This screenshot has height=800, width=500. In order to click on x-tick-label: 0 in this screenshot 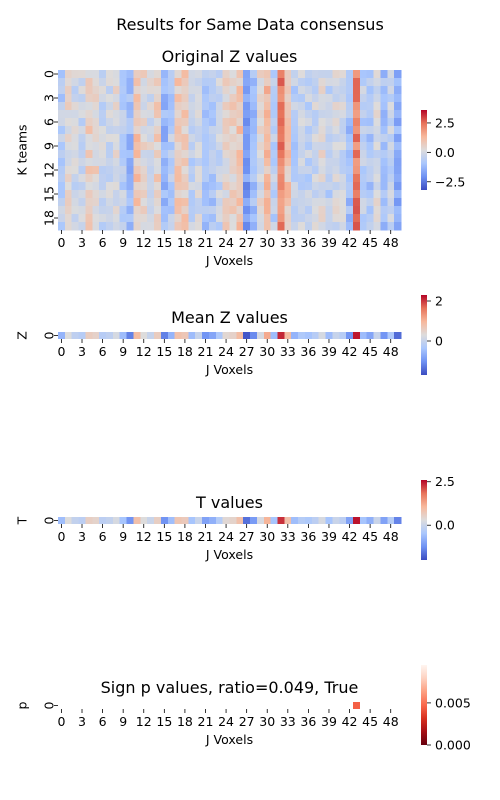, I will do `click(61, 536)`.